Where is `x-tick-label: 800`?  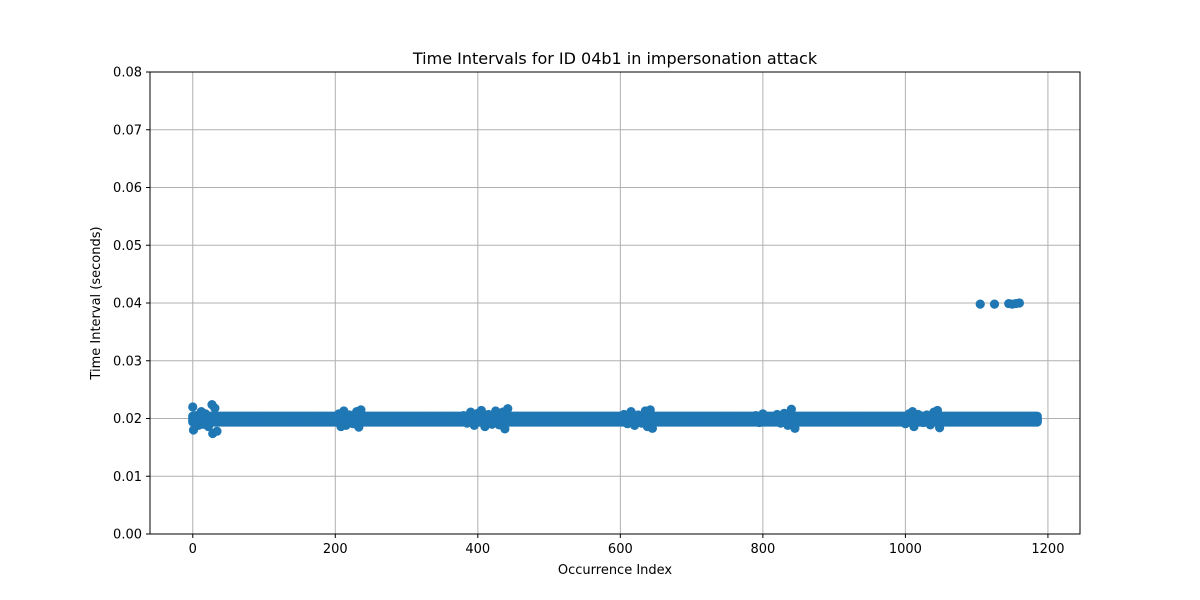 x-tick-label: 800 is located at coordinates (762, 549).